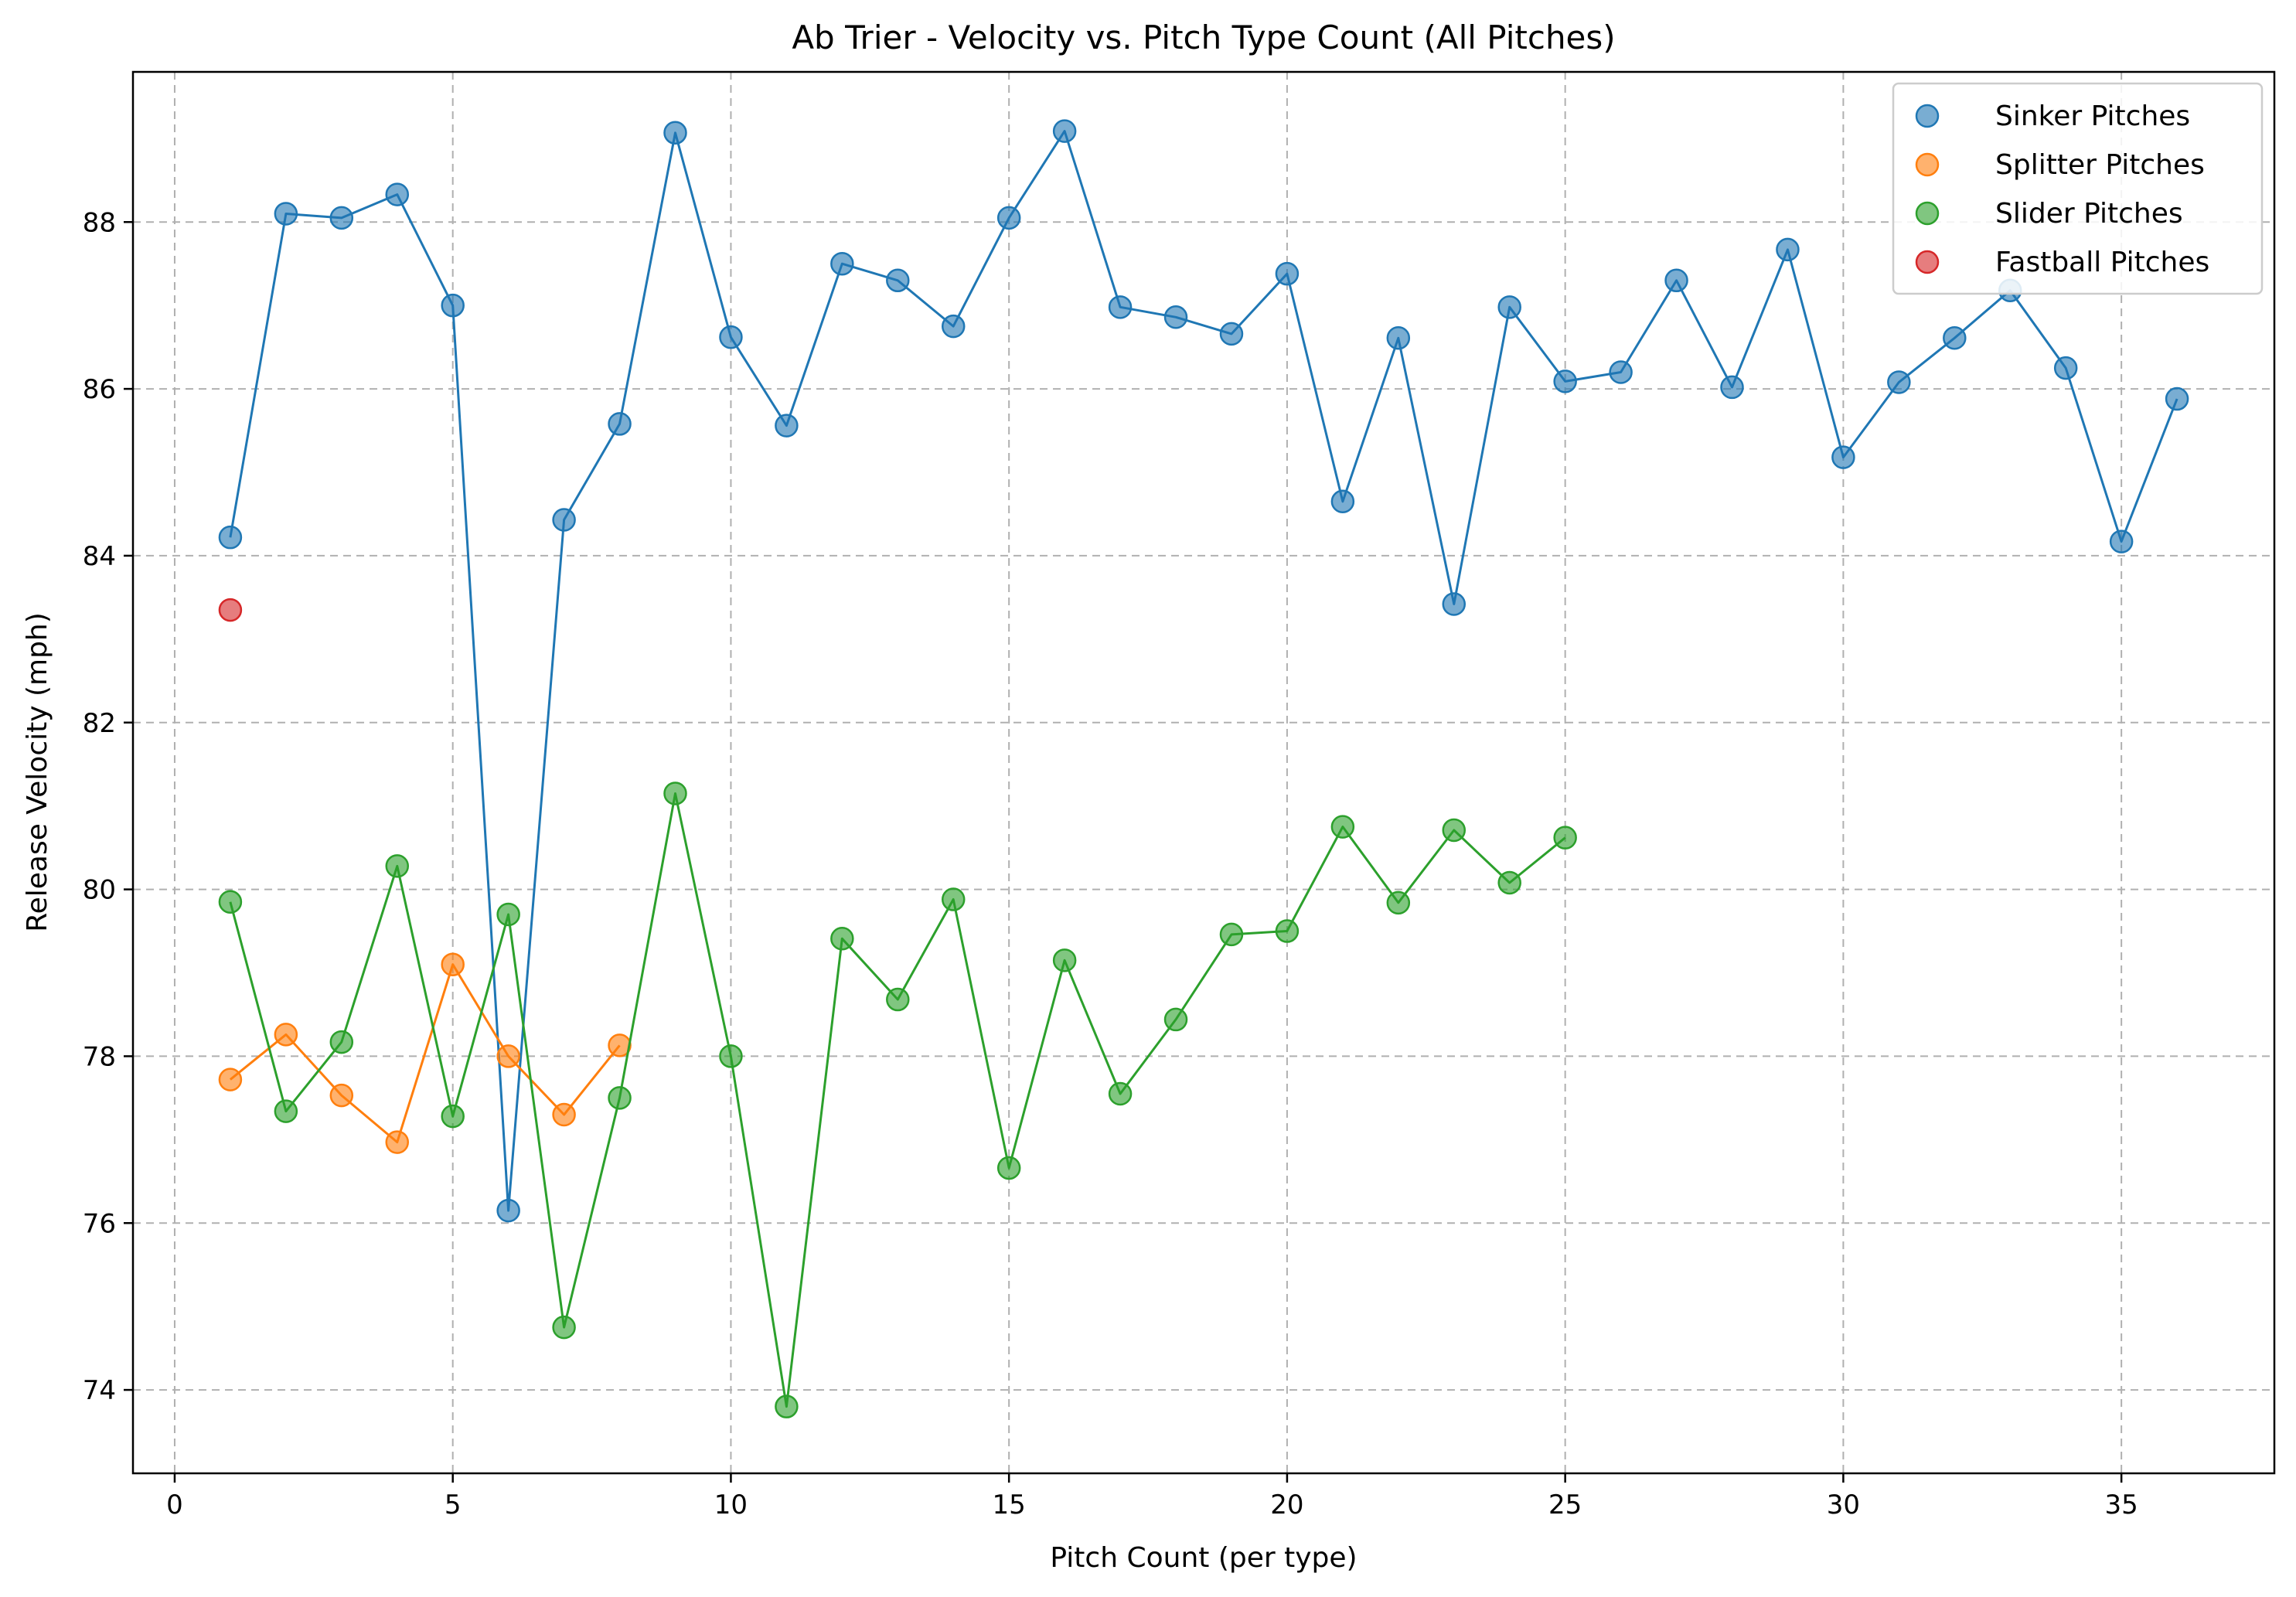 This screenshot has height=1597, width=2296. Describe the element at coordinates (2089, 214) in the screenshot. I see `legend-label-slider: Slider Pitches` at that location.